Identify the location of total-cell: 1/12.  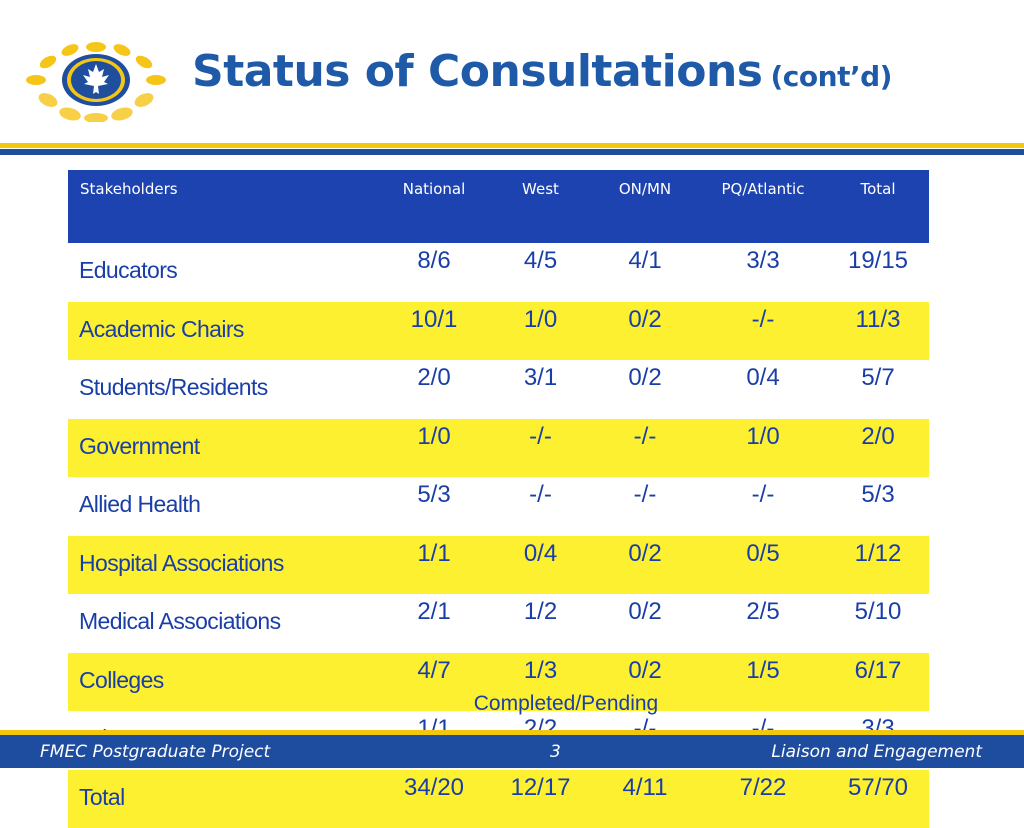
(878, 565).